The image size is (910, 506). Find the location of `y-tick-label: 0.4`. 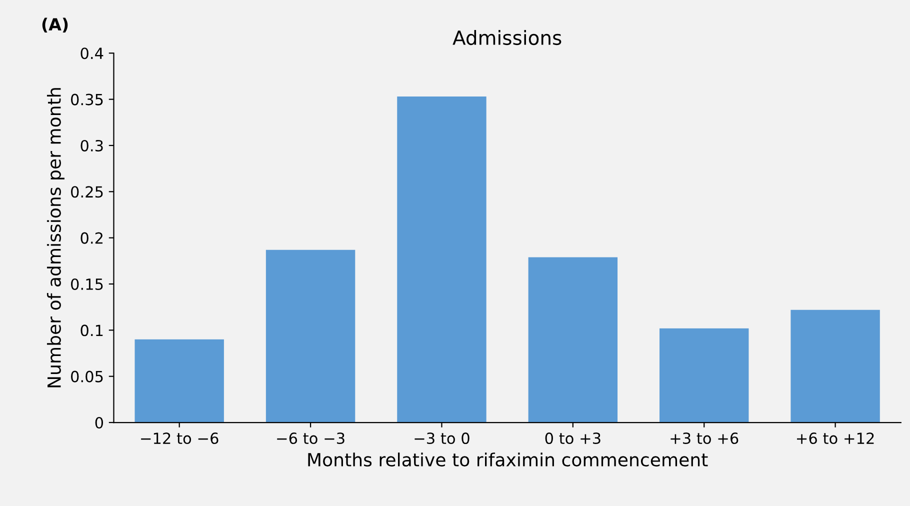

y-tick-label: 0.4 is located at coordinates (92, 54).